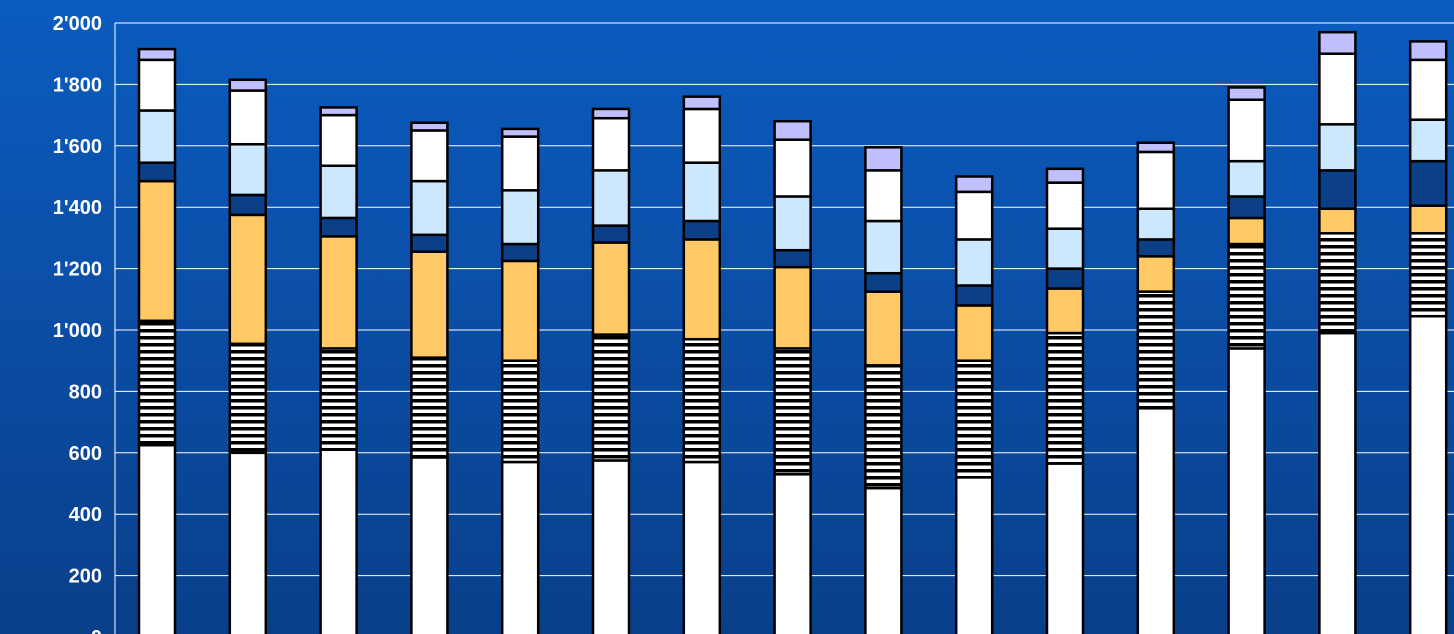 The width and height of the screenshot is (1454, 634). I want to click on y-tick-label: 0, so click(96, 630).